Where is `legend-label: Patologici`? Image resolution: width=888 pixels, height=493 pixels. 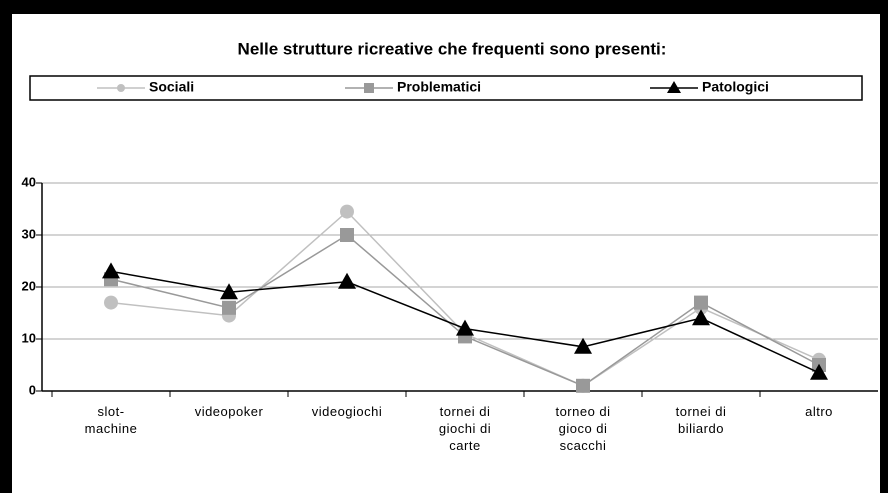 legend-label: Patologici is located at coordinates (735, 87).